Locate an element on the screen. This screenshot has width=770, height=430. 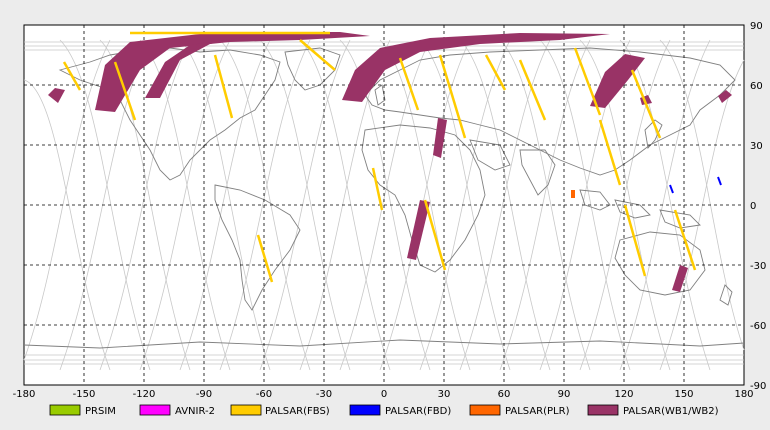
y-tick-label: -60 is located at coordinates (758, 326).